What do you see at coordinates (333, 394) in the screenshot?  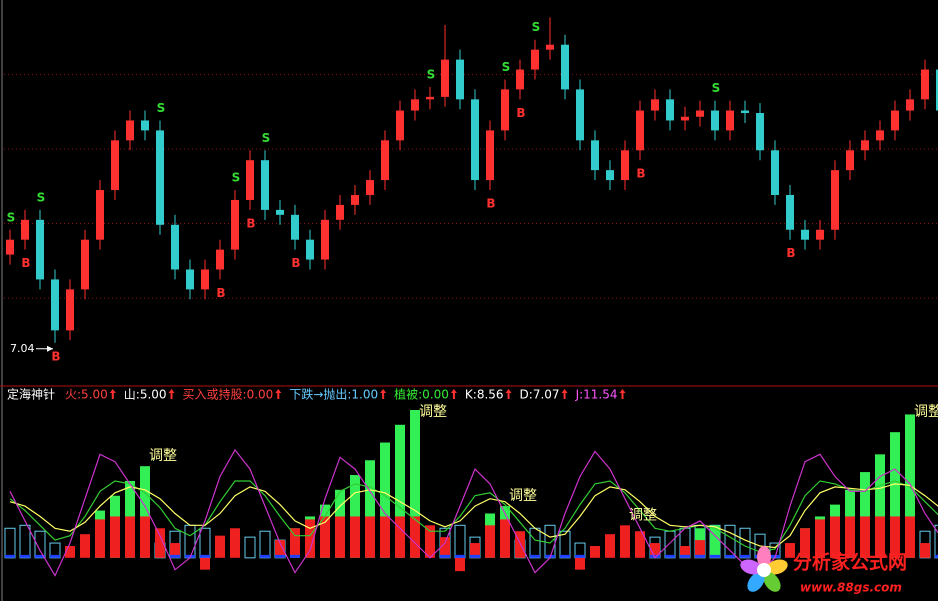 I see `legend-entry: 下跌→抛出:1.00` at bounding box center [333, 394].